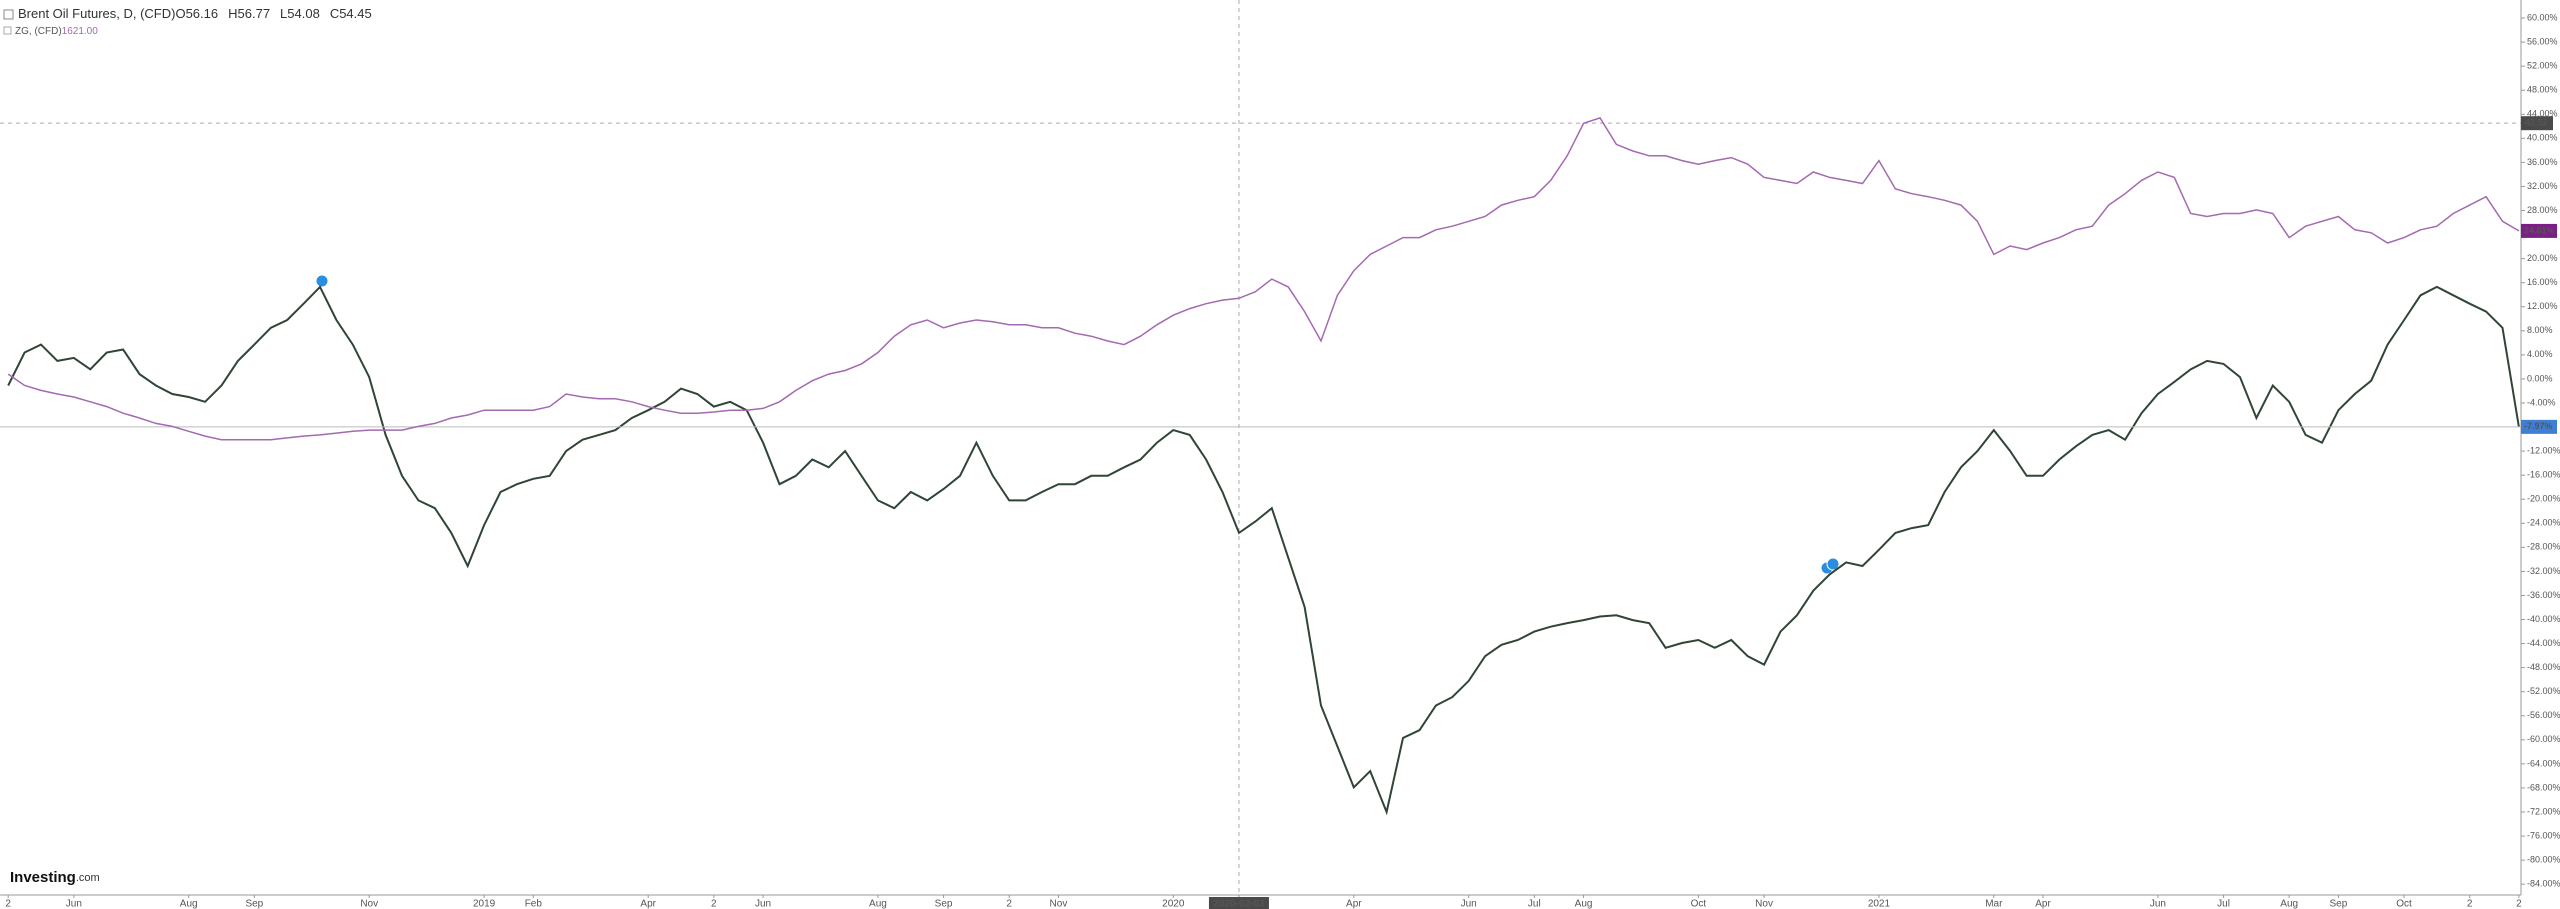 The width and height of the screenshot is (2560, 909). I want to click on y-tick-label: 44.00%, so click(2542, 114).